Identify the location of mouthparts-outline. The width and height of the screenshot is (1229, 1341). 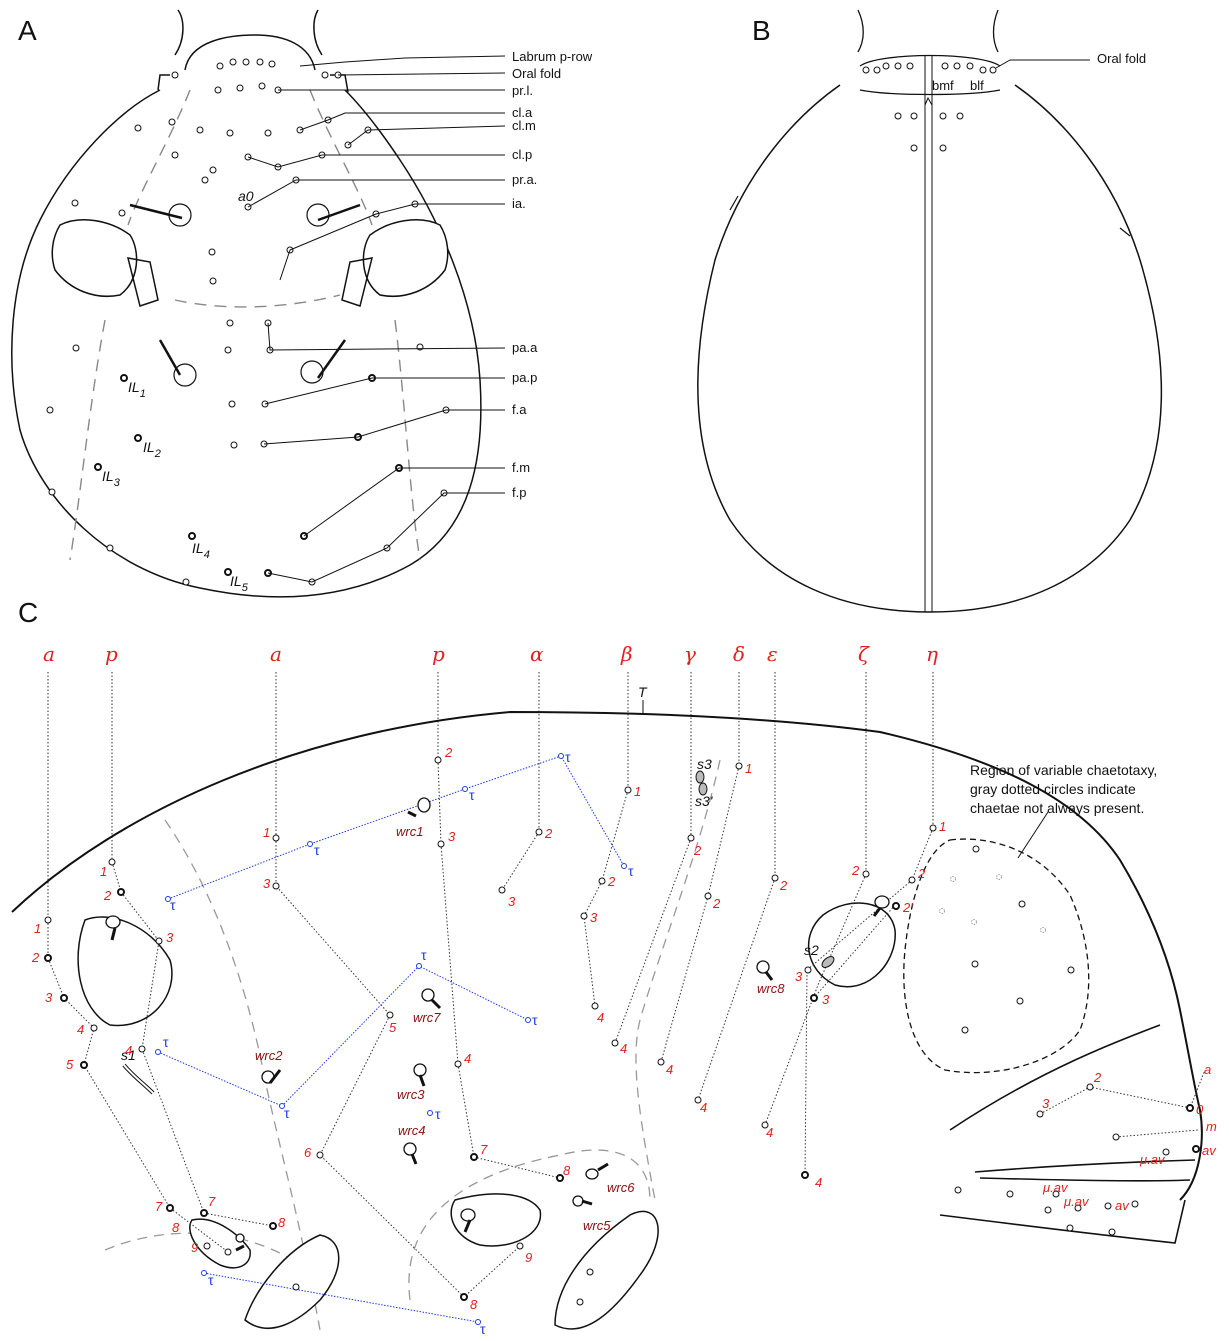
(1067, 1134).